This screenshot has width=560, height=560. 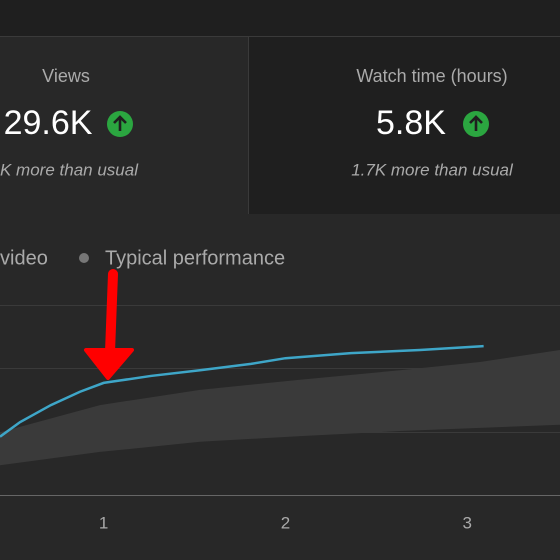 I want to click on card-value: 29.6K, so click(x=48, y=123).